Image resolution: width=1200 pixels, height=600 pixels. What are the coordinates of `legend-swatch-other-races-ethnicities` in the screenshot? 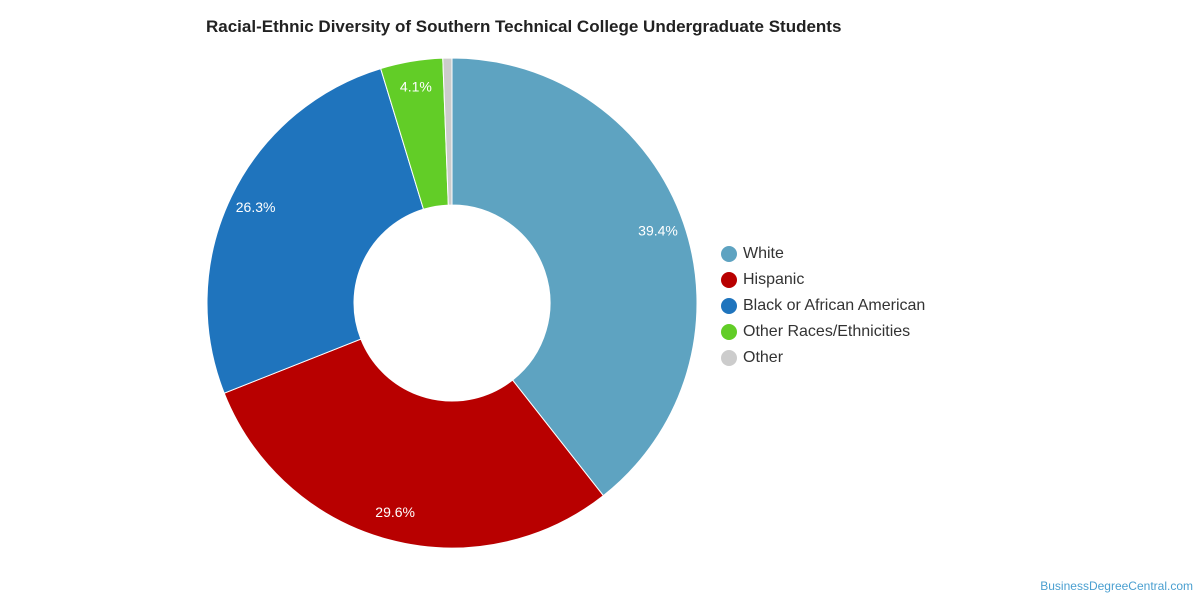 It's located at (729, 332).